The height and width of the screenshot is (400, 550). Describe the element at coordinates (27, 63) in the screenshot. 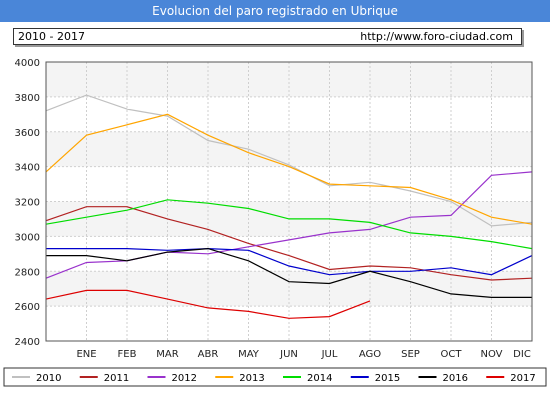

I see `y-tick-label: 4000` at that location.